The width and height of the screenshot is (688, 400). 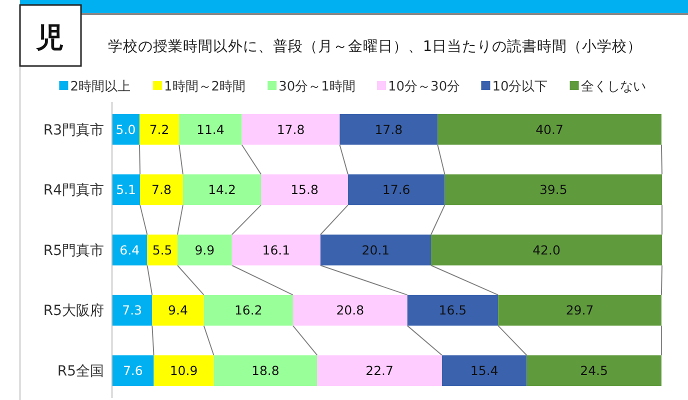 I want to click on data-label: 7.6, so click(x=132, y=370).